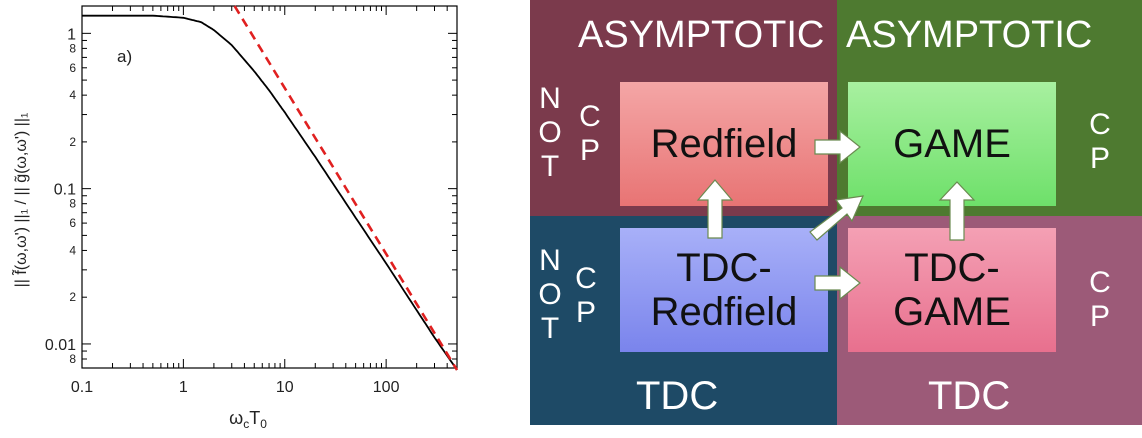 This screenshot has height=438, width=1142. I want to click on label-asymptotic-right: ASYMPTOTIC, so click(969, 35).